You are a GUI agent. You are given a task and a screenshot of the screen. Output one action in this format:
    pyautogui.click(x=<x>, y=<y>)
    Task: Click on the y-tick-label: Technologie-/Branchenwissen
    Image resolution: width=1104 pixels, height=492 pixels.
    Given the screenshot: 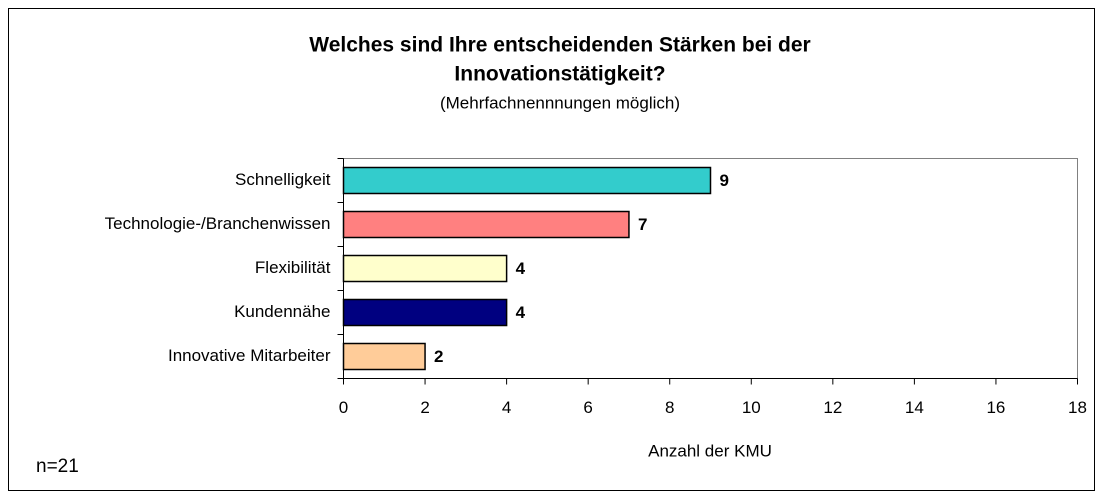 What is the action you would take?
    pyautogui.click(x=218, y=223)
    